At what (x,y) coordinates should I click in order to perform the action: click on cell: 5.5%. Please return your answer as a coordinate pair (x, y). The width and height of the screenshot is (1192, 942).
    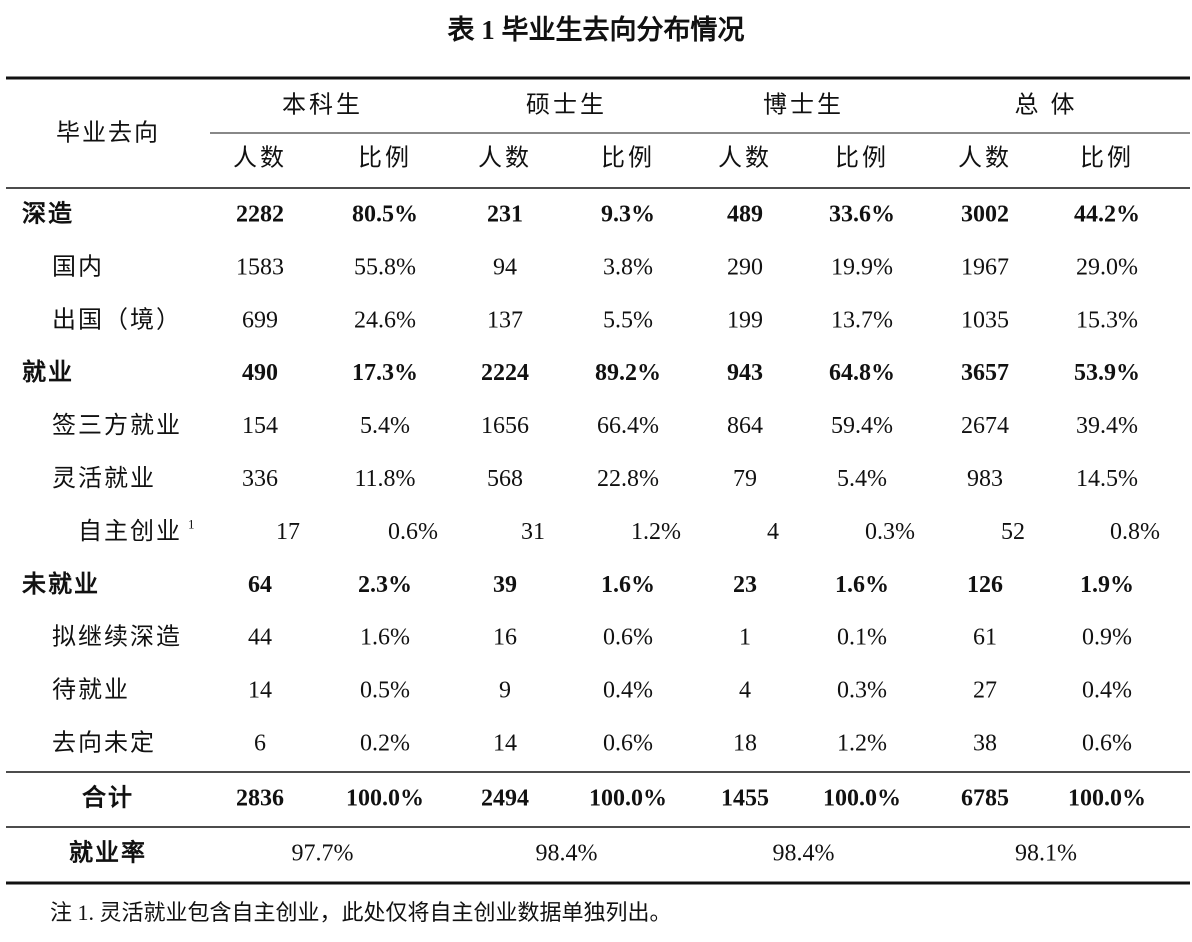
    Looking at the image, I should click on (628, 320).